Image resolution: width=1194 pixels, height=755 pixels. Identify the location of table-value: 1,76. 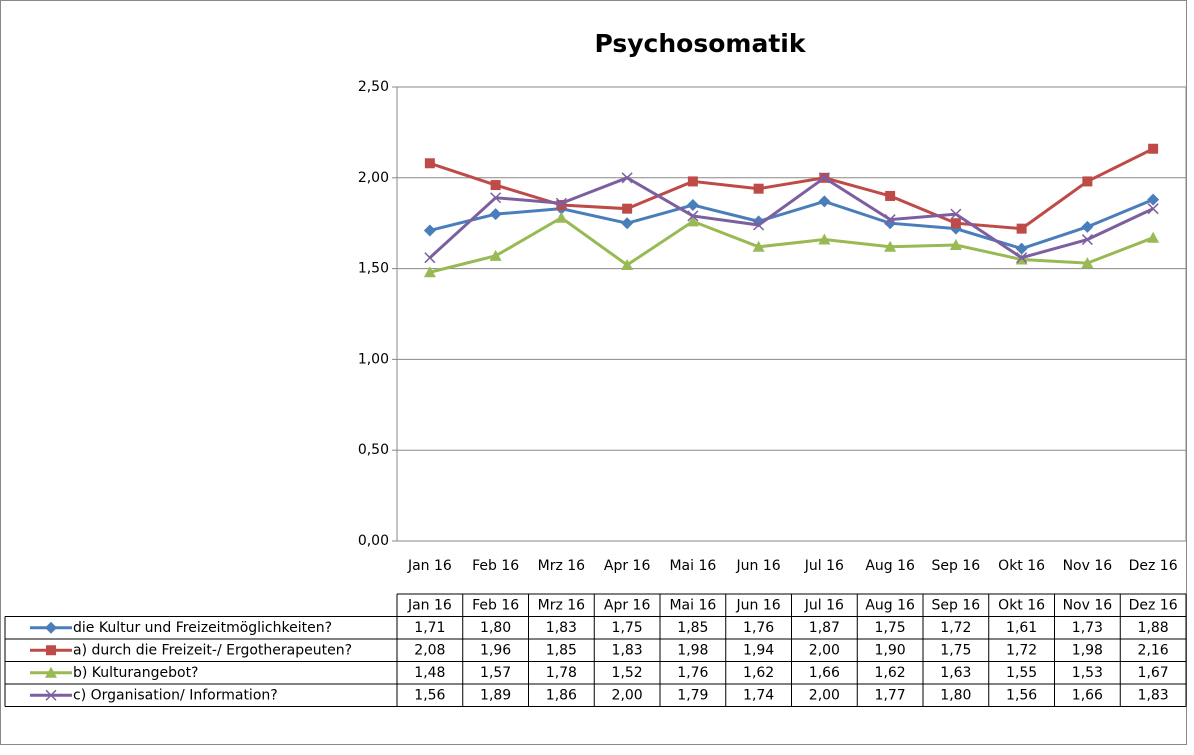
(758, 628).